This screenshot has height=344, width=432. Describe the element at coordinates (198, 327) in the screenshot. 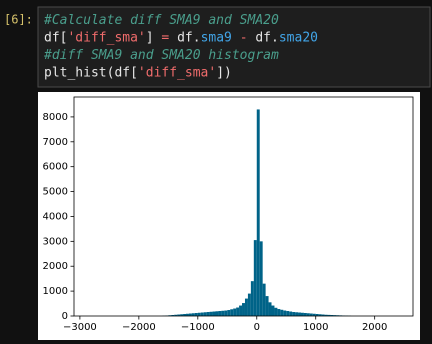

I see `x-tick-label: −1000` at that location.